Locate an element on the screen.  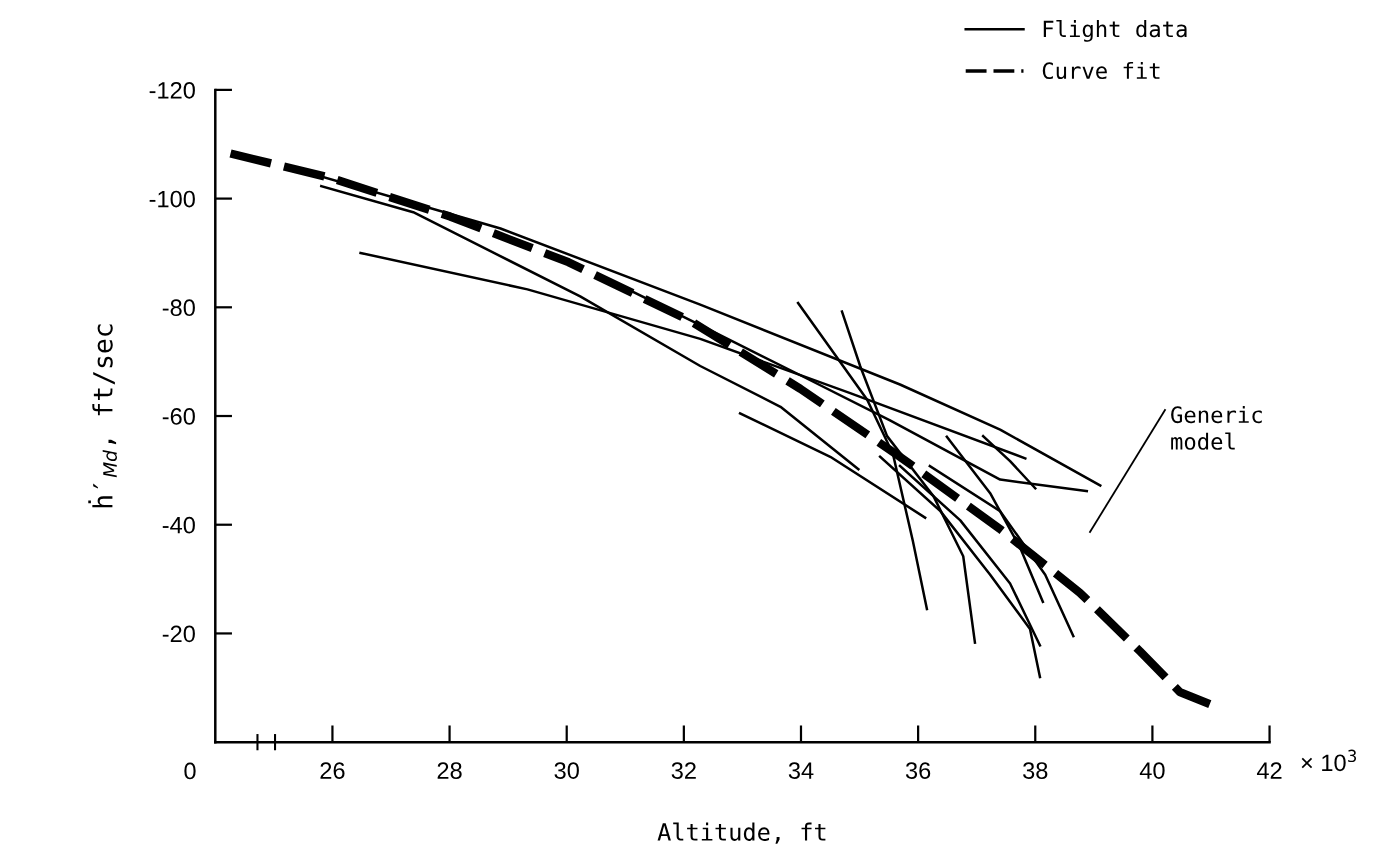
text: 0 is located at coordinates (190, 771).